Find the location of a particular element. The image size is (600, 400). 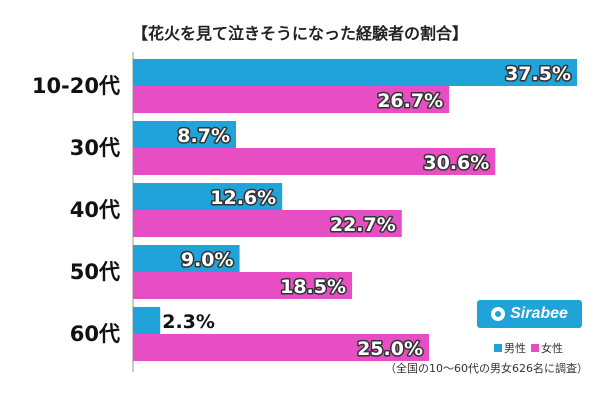

legend-swatch-male is located at coordinates (498, 348).